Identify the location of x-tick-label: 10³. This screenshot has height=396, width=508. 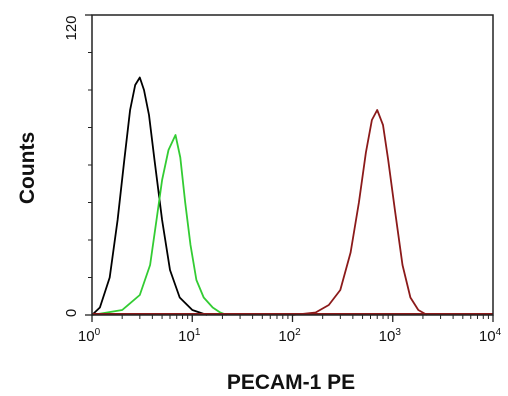
(390, 336).